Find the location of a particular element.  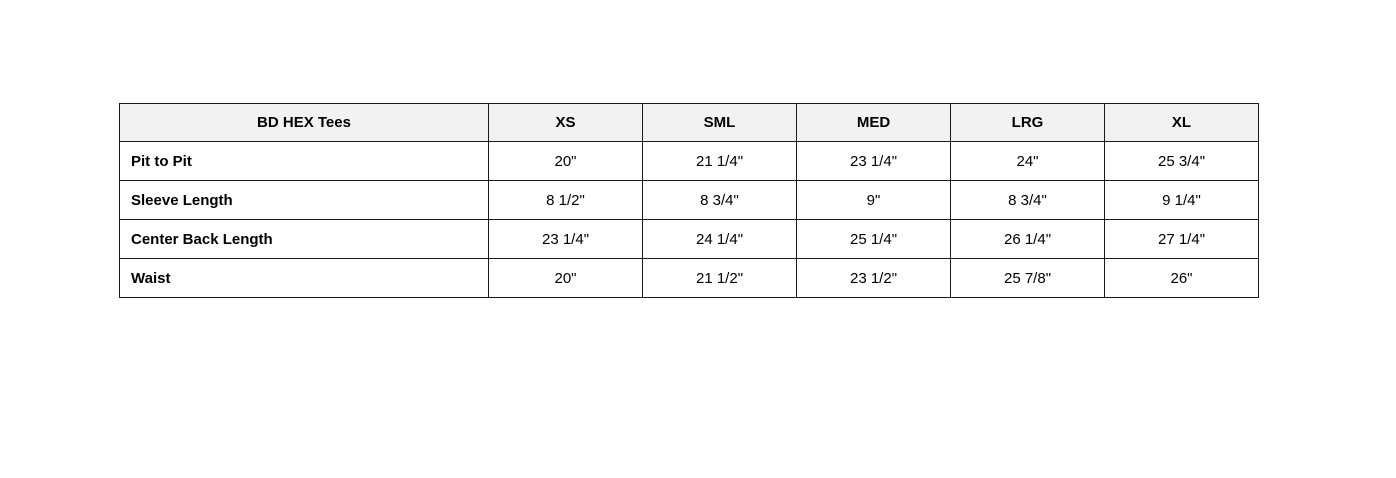

value-waist-lrg: 25 7/8" is located at coordinates (1027, 278).